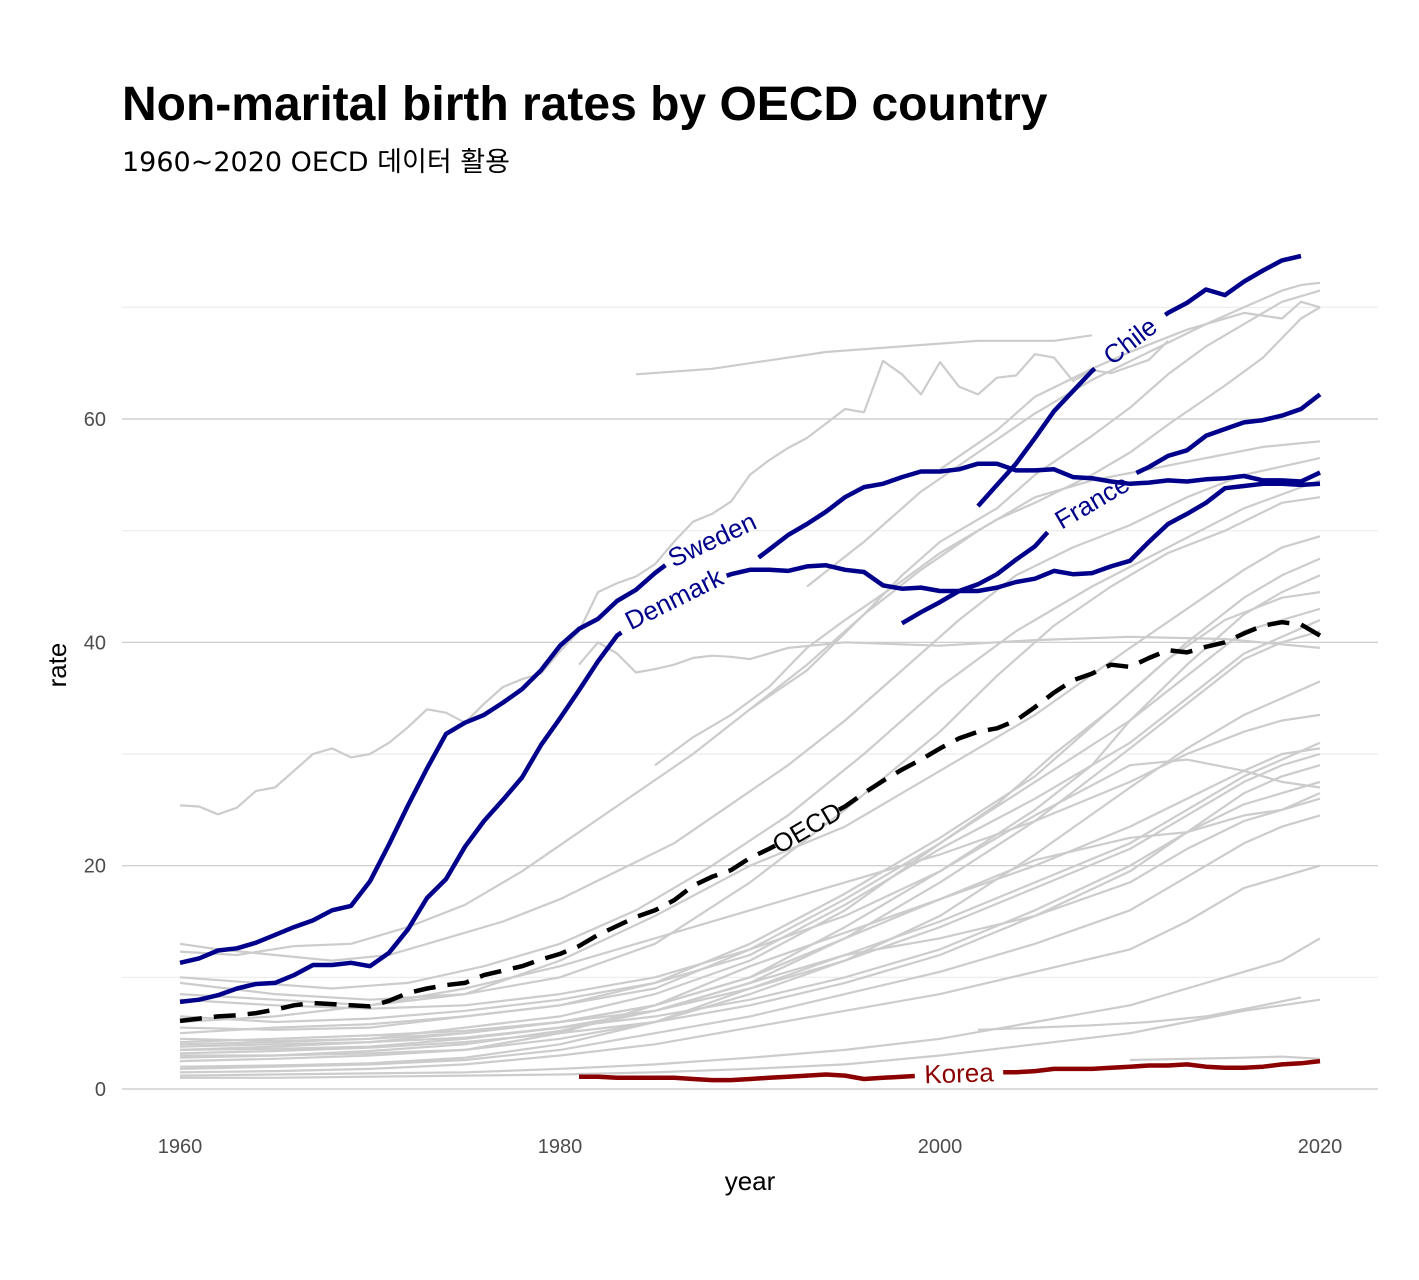 The width and height of the screenshot is (1419, 1280). I want to click on x-tick-label: 1960, so click(180, 1147).